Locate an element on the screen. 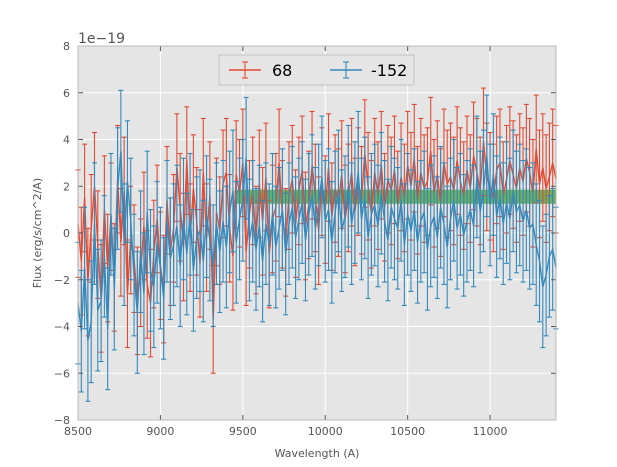 The width and height of the screenshot is (617, 467). legend-label--152: -152 is located at coordinates (389, 70).